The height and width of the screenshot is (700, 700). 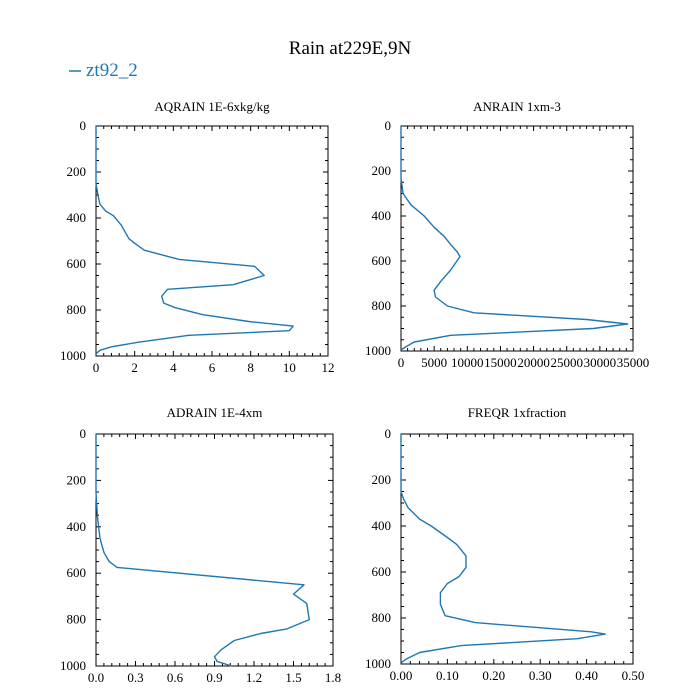 What do you see at coordinates (600, 362) in the screenshot?
I see `x-tick-label: 30000` at bounding box center [600, 362].